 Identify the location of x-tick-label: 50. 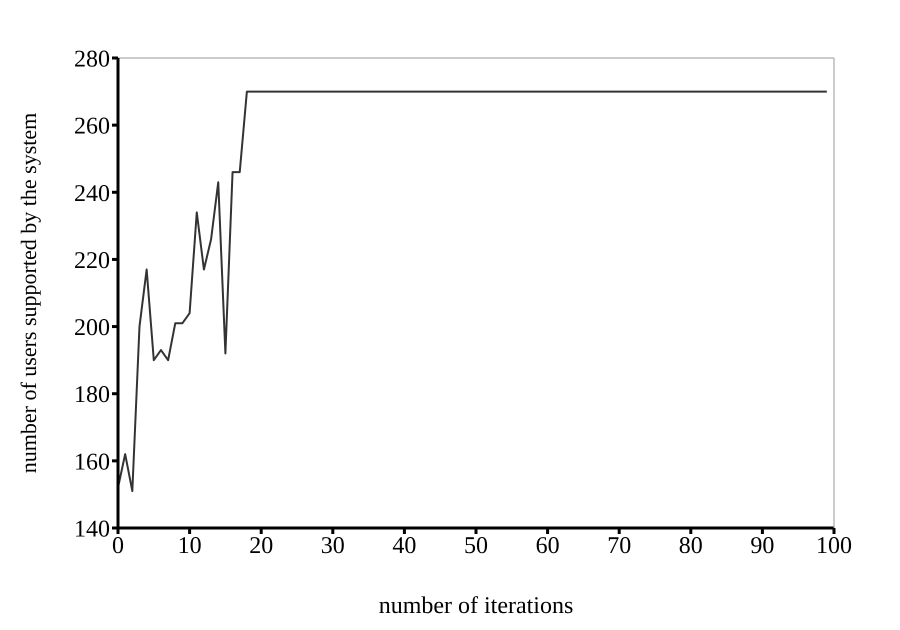
(476, 546).